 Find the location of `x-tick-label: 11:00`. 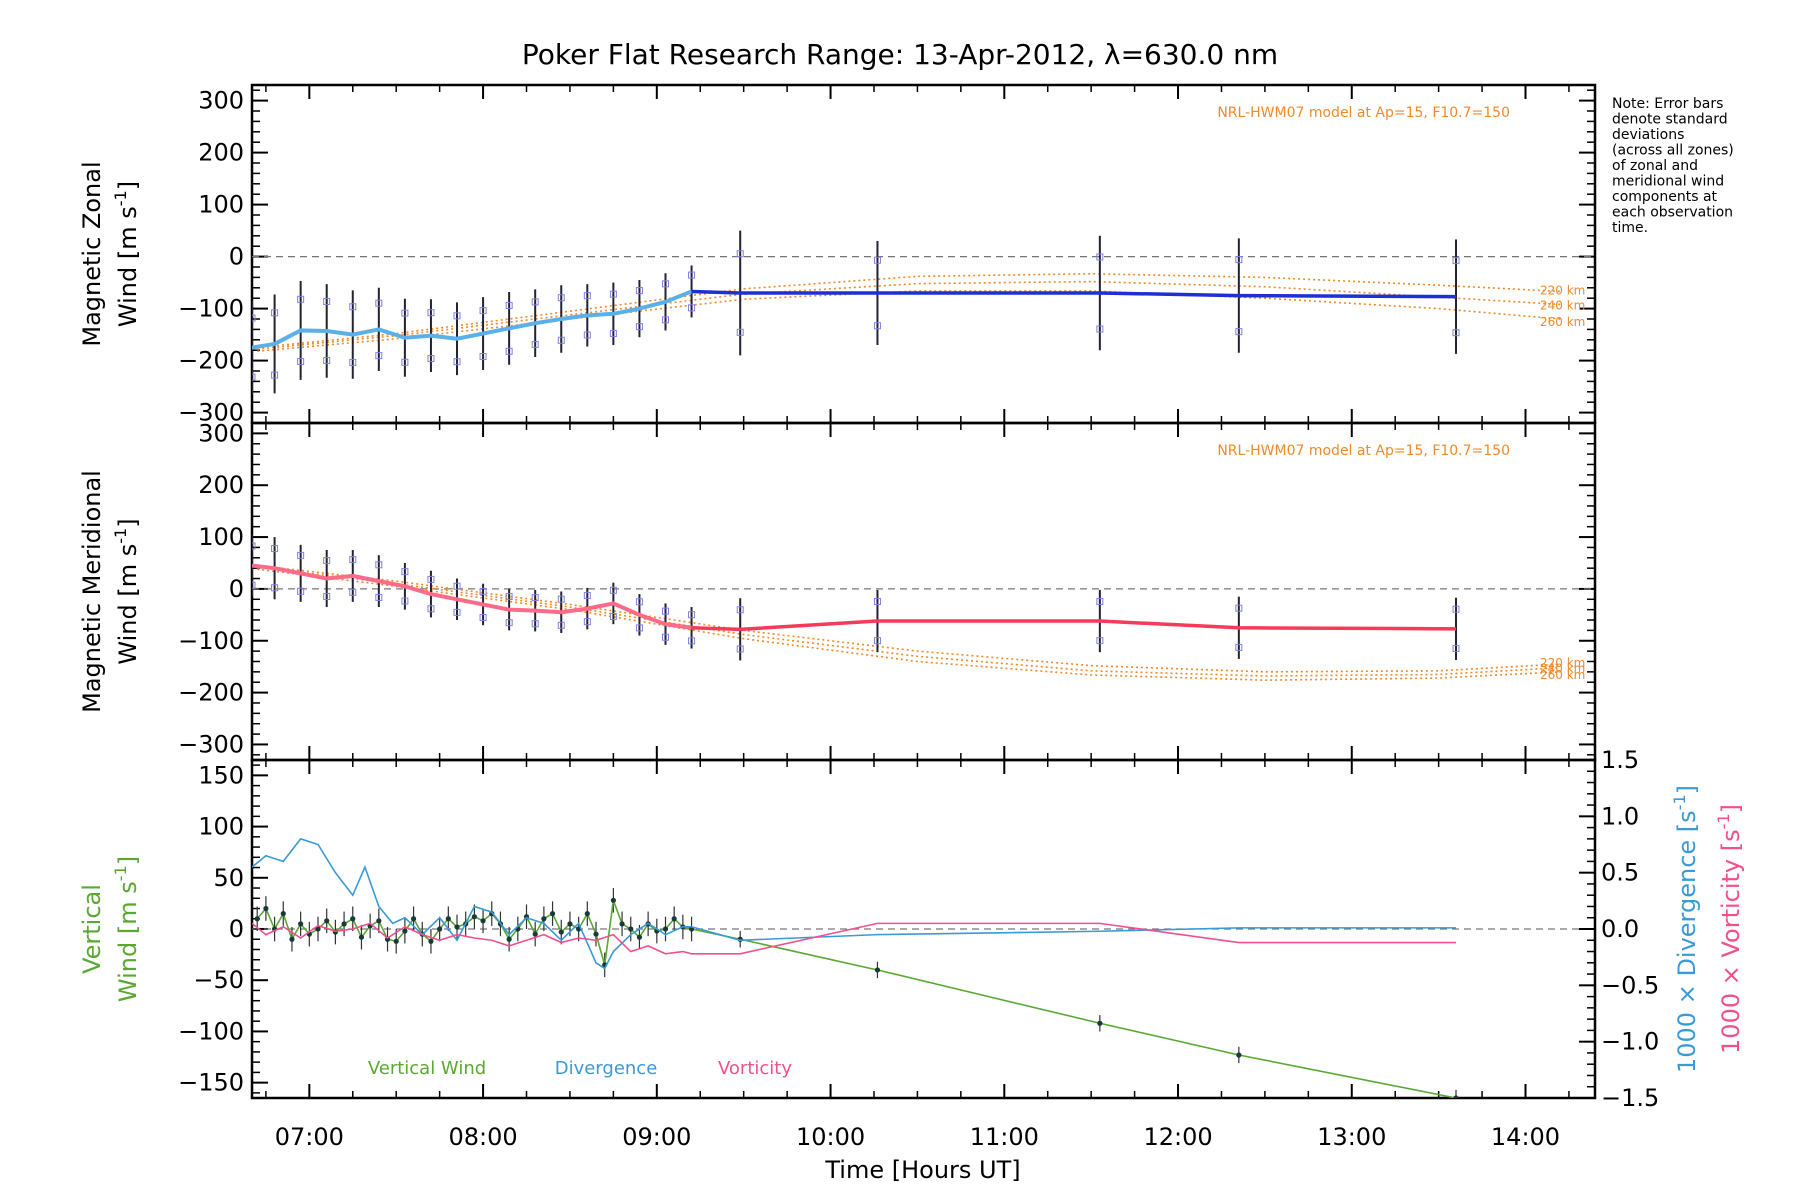

x-tick-label: 11:00 is located at coordinates (1004, 1137).